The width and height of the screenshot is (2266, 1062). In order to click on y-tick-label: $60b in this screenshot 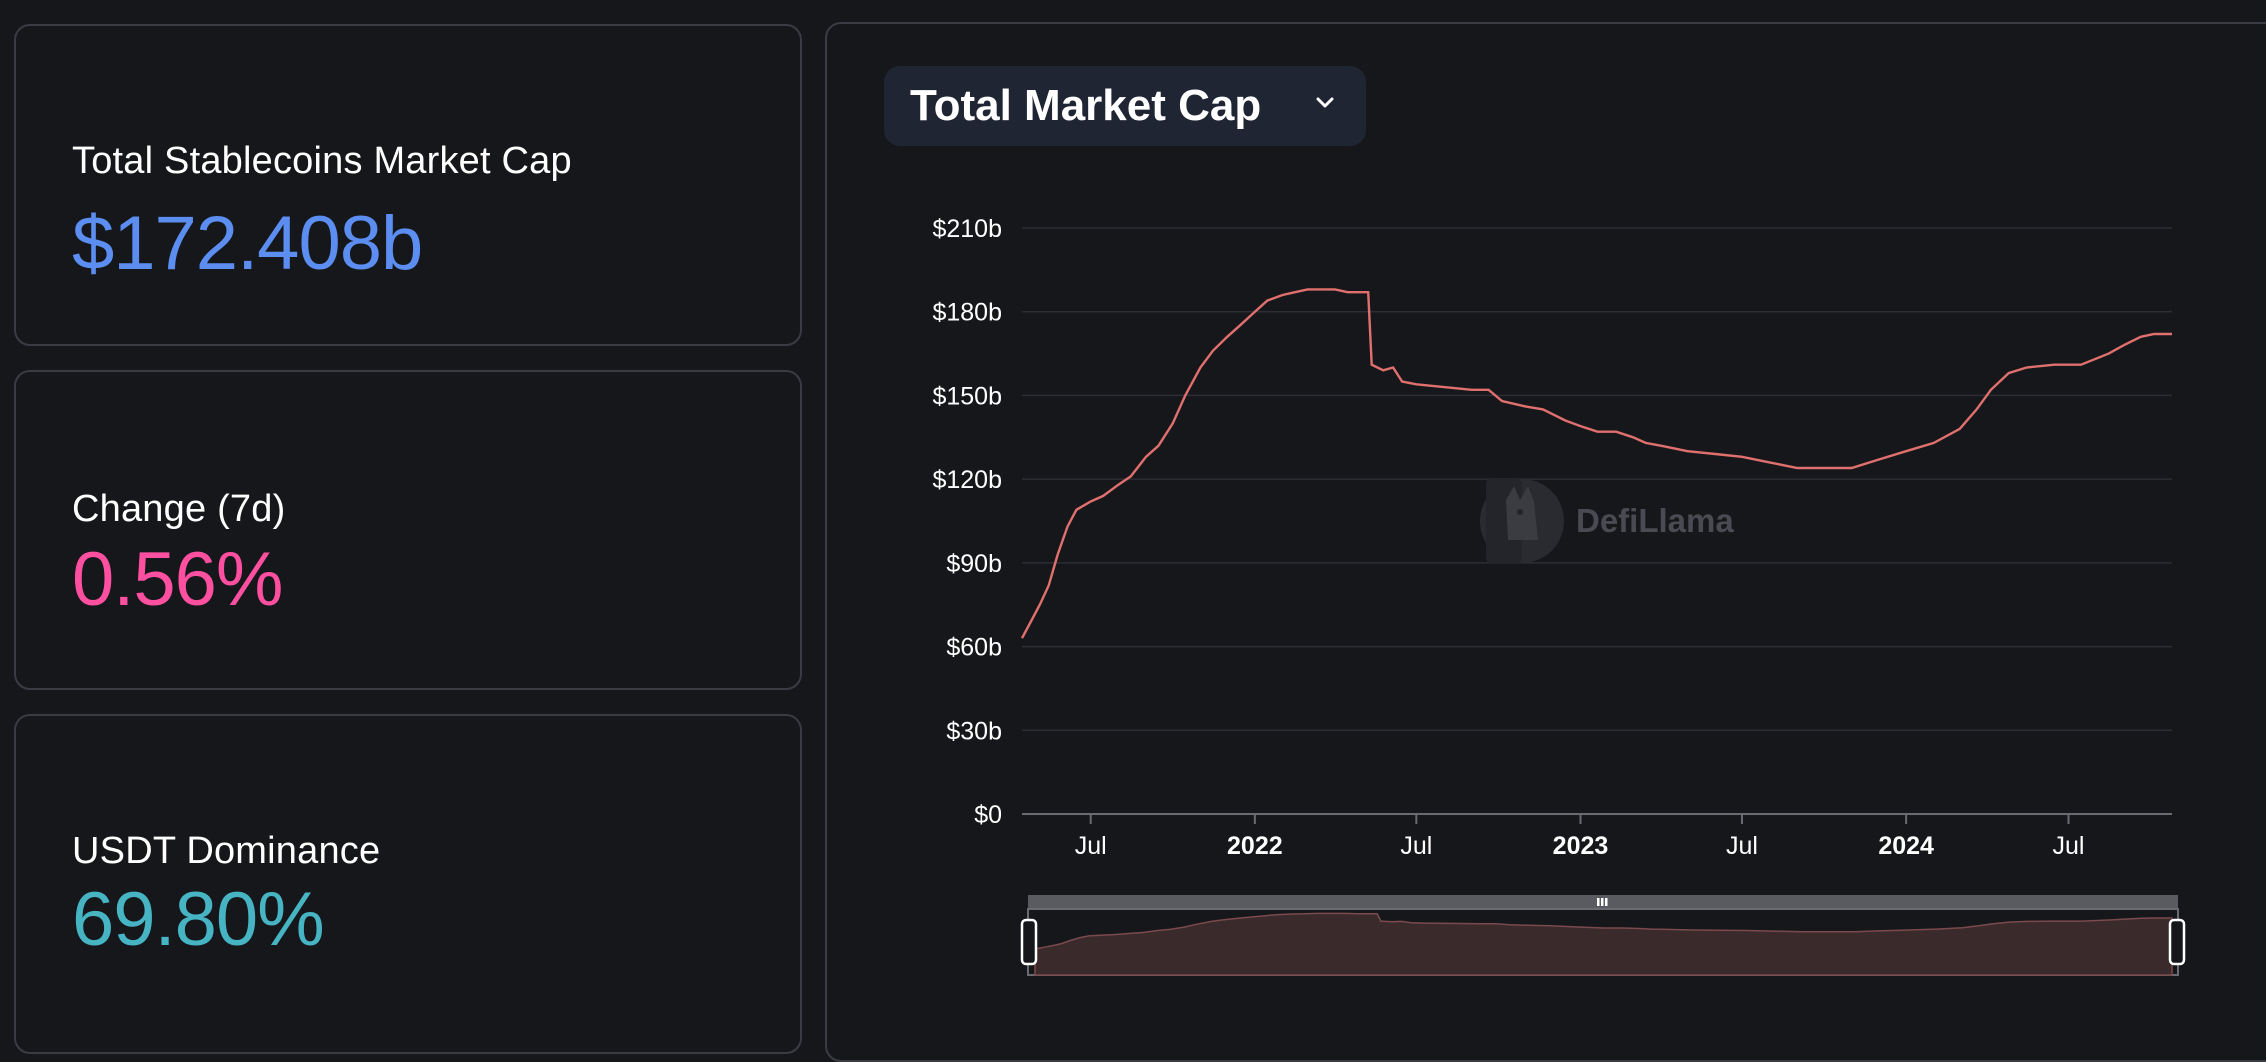, I will do `click(974, 648)`.